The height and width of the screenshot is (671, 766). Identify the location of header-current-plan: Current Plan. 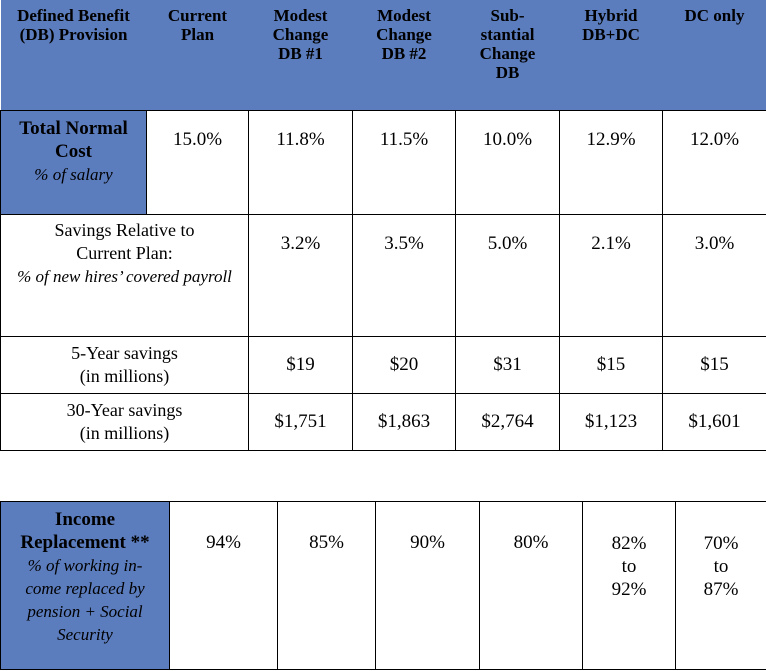
(197, 55).